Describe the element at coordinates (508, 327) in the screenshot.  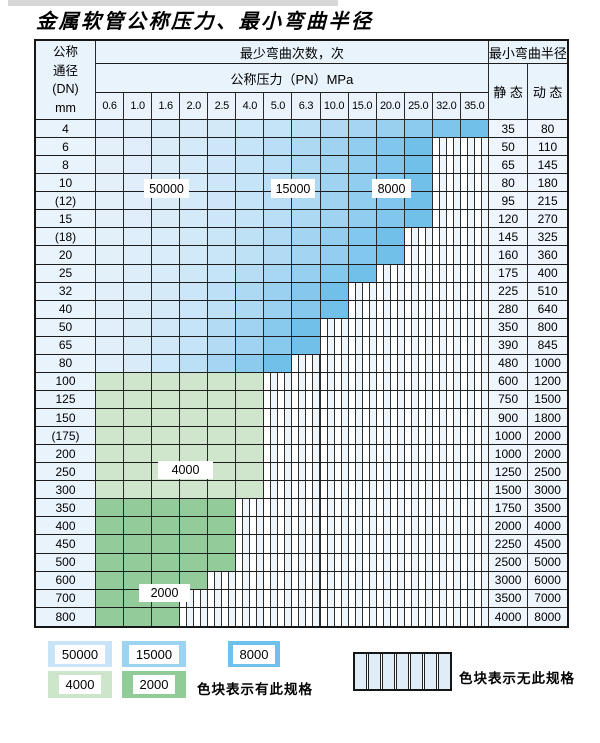
I see `static-value-cell: 350` at that location.